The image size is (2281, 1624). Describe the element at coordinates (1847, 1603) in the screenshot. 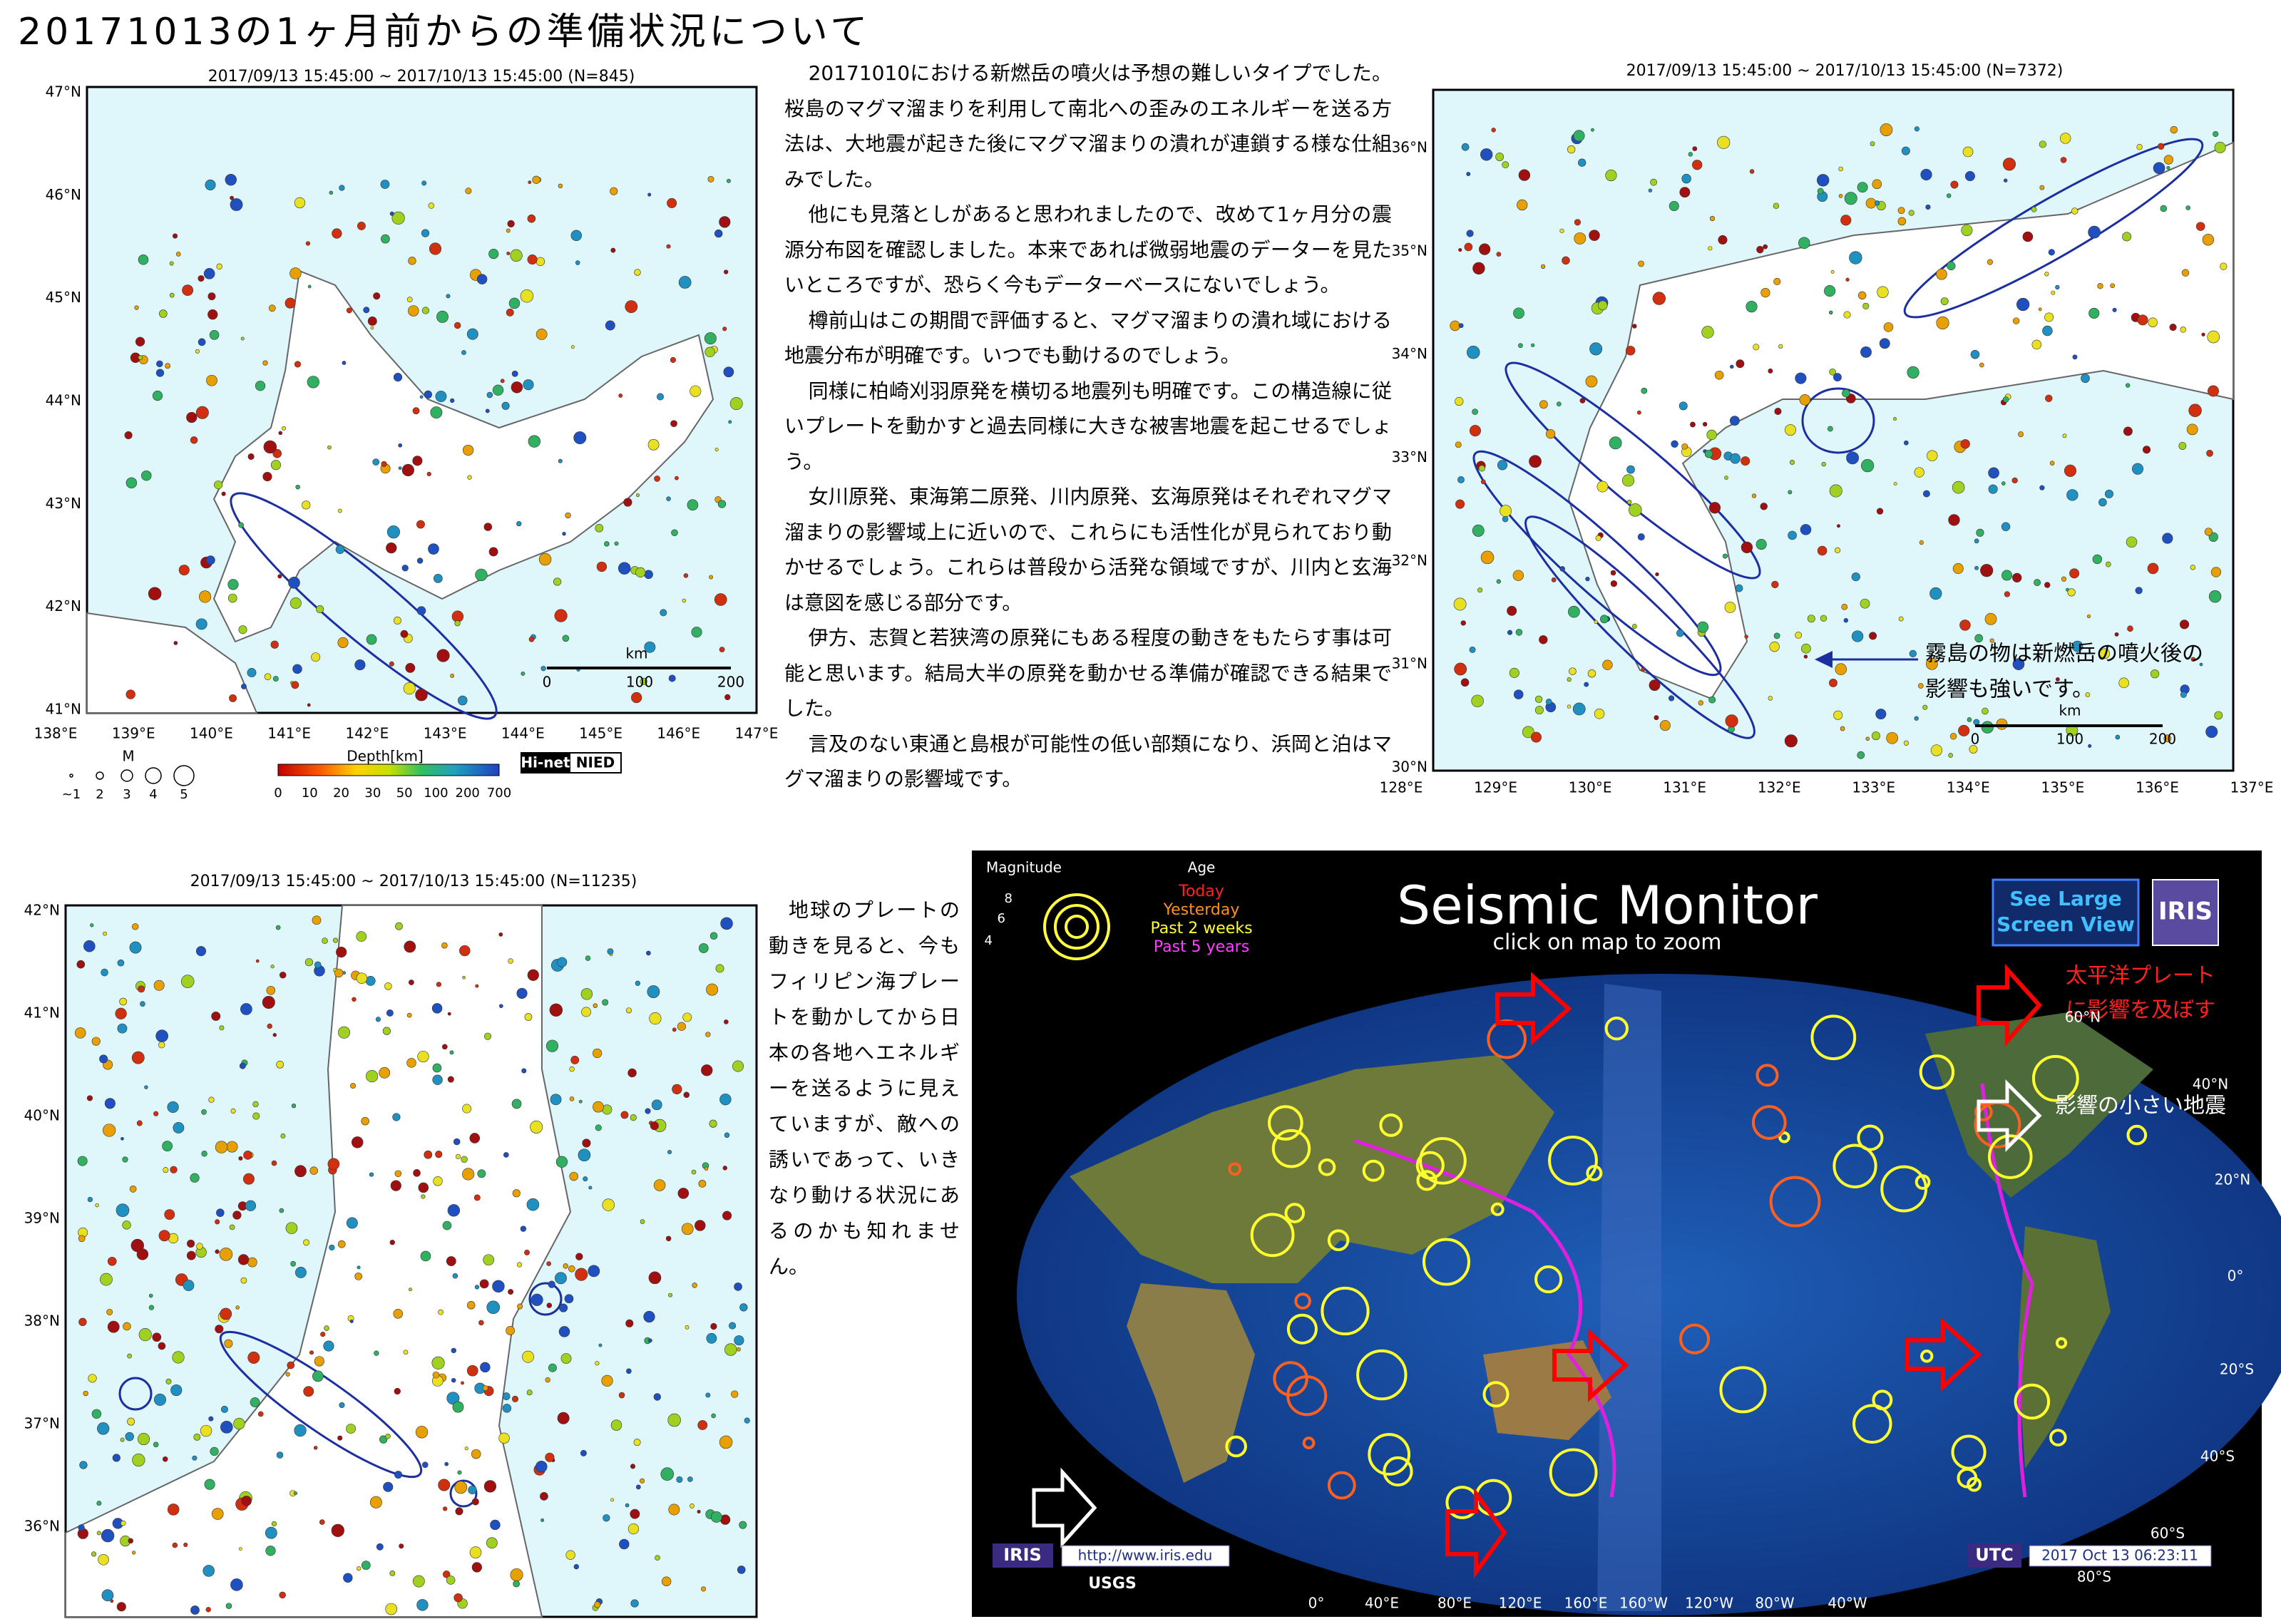

I see `lon-label: 40°W` at that location.